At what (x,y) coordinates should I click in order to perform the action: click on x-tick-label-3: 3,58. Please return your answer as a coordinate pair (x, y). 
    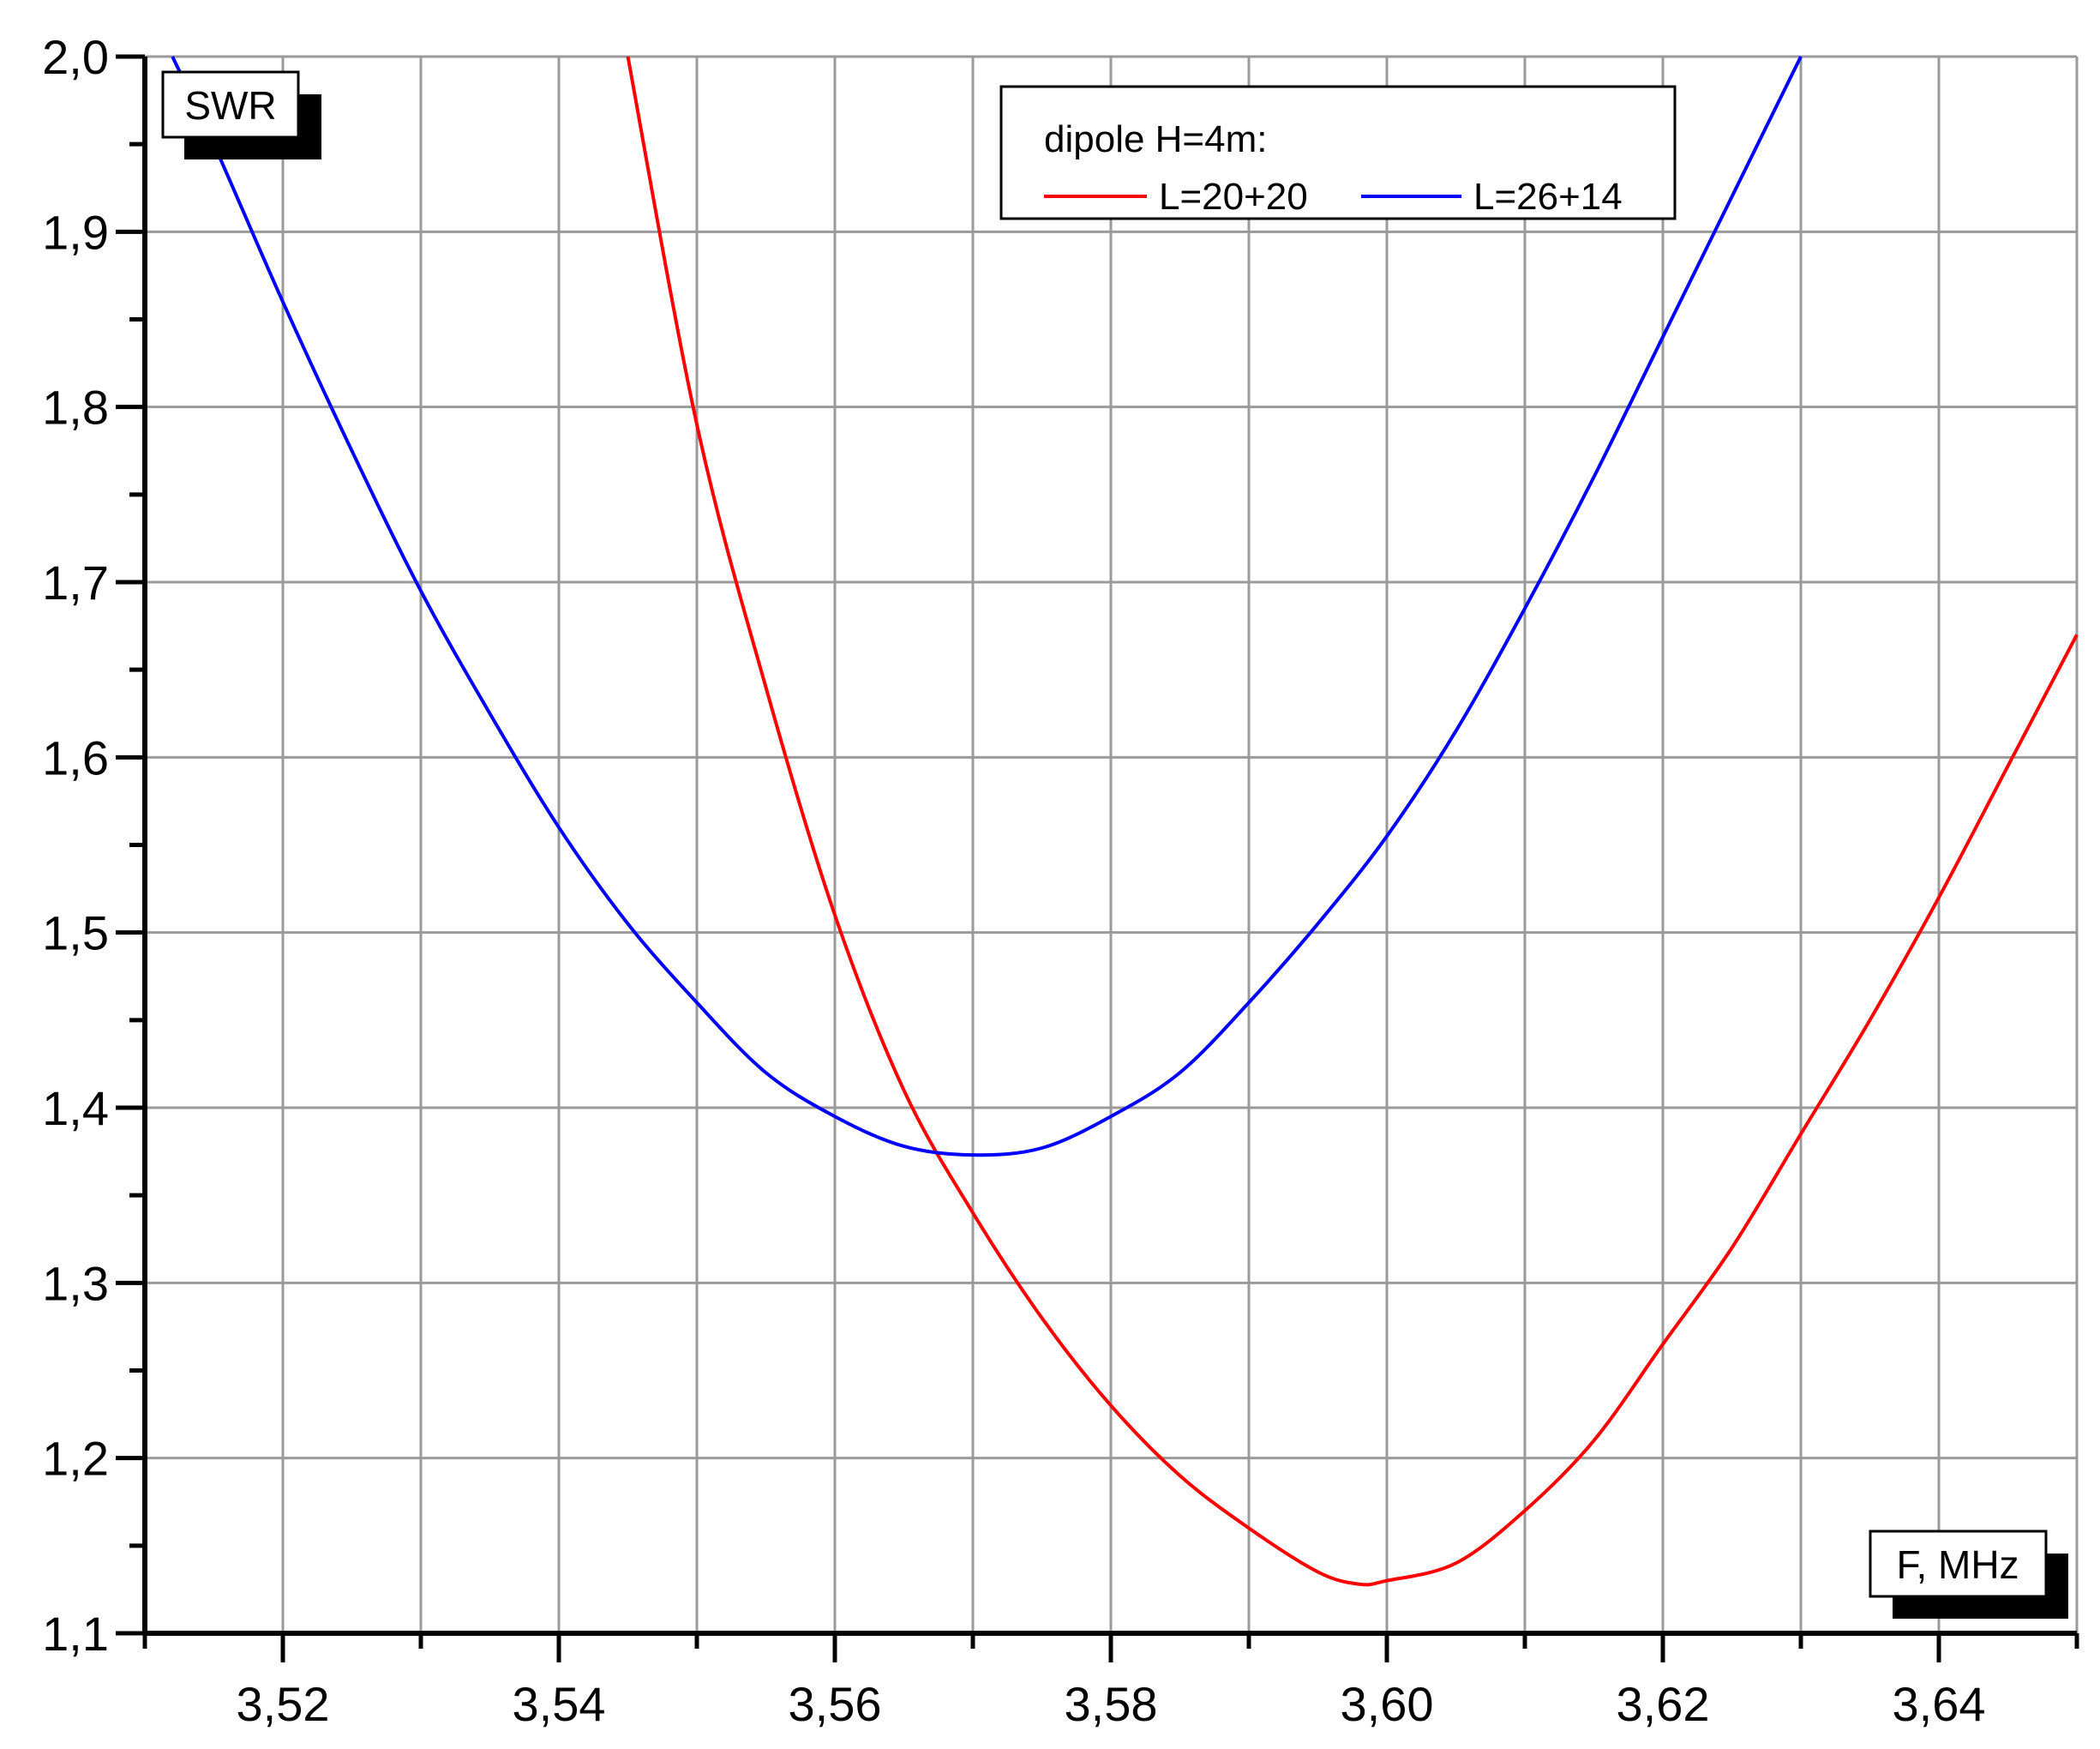
    Looking at the image, I should click on (1111, 1704).